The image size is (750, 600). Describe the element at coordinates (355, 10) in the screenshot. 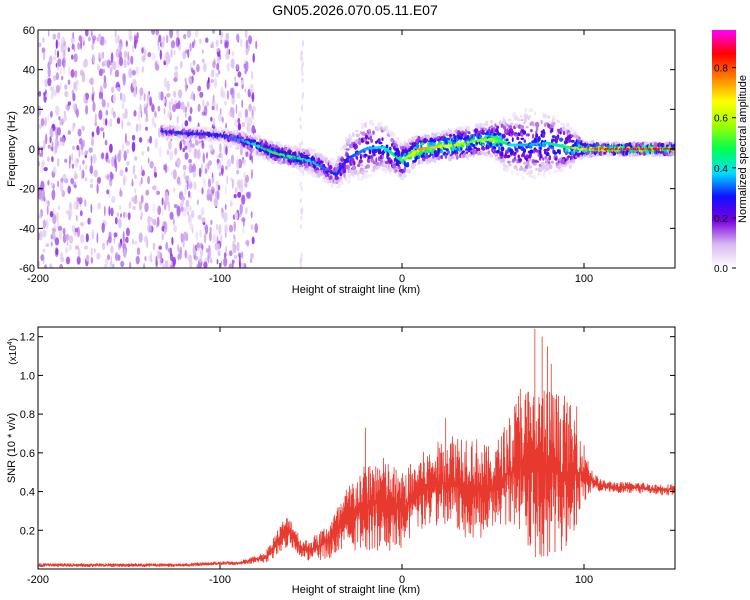

I see `figure-title: GN05.2026.070.05.11.E07` at that location.